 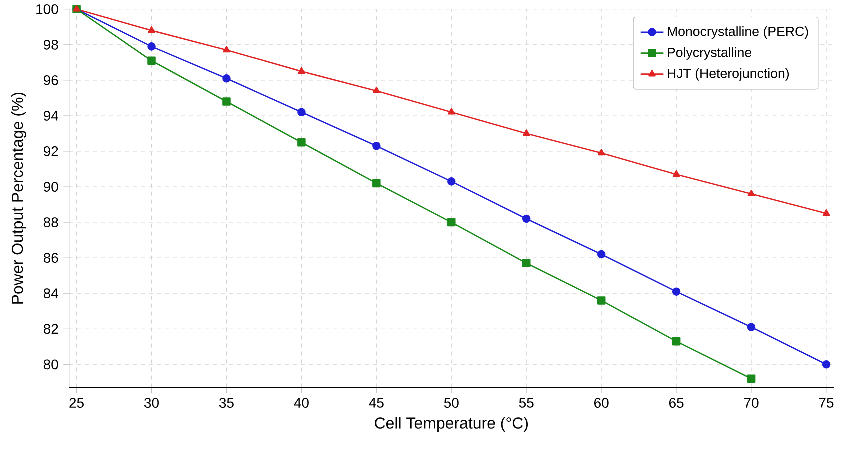 I want to click on x-axis-title: Cell Temperature (°C), so click(x=451, y=424).